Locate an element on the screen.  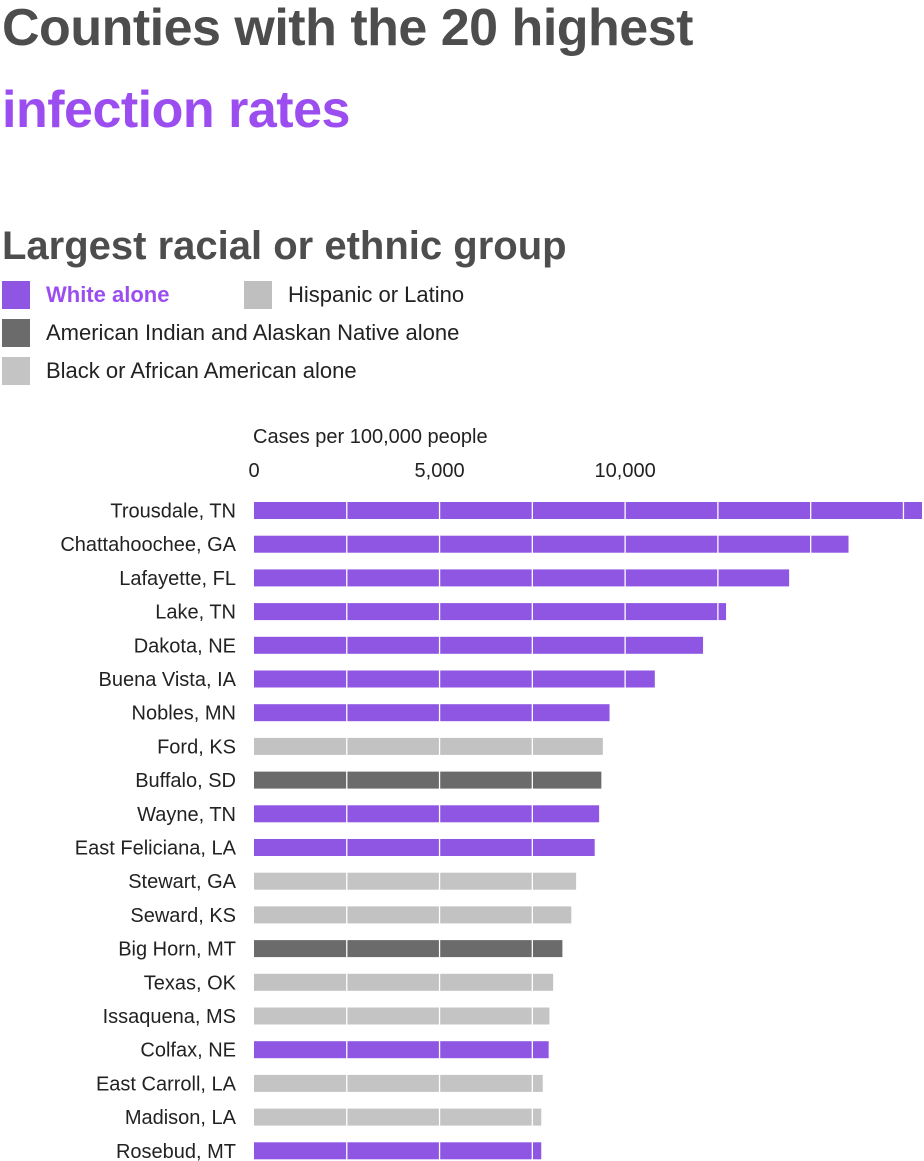
legend-swatch-white is located at coordinates (16, 295).